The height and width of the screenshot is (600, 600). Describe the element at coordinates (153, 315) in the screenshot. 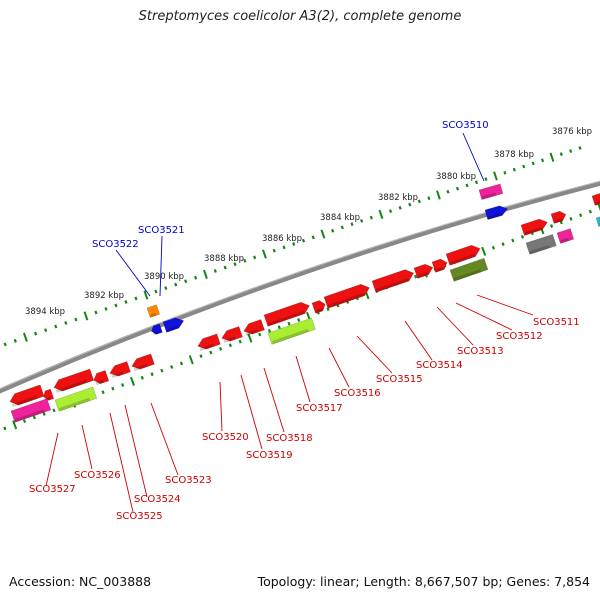

I see `gene-orange-shade` at that location.